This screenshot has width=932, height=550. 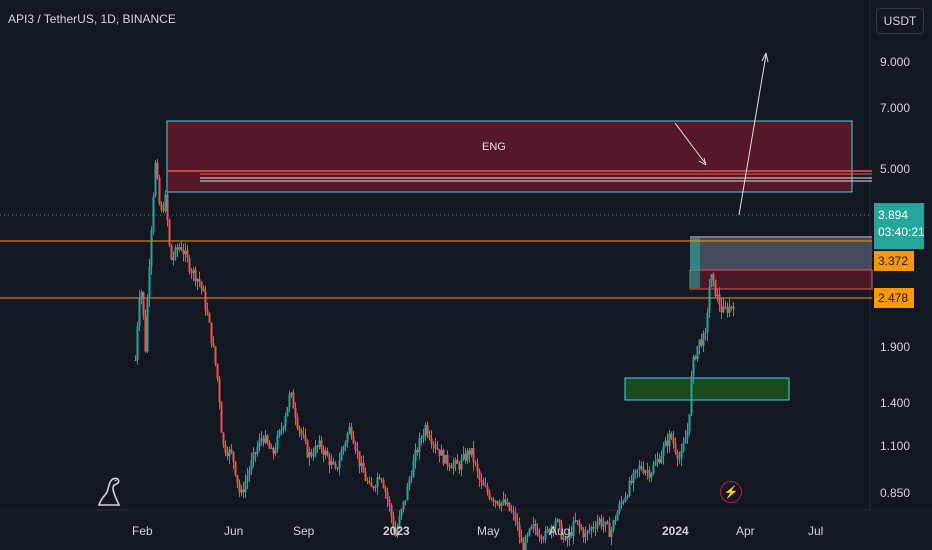 I want to click on time-tick: May, so click(x=488, y=531).